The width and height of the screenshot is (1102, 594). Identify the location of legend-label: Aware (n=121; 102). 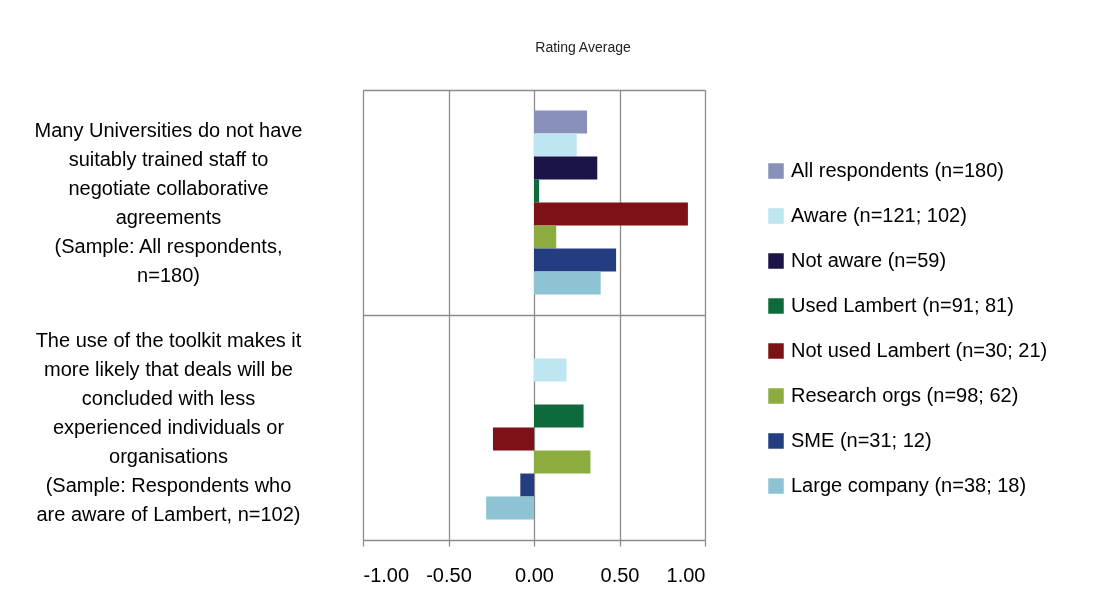
(879, 215).